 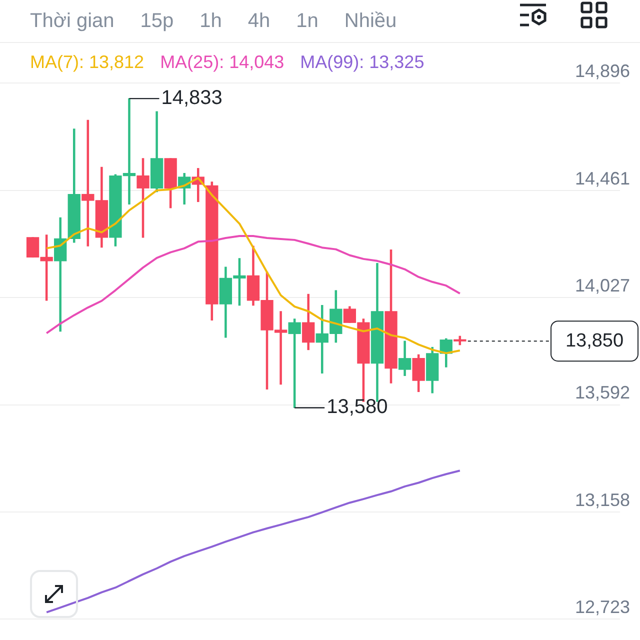 What do you see at coordinates (307, 21) in the screenshot?
I see `text: 1n` at bounding box center [307, 21].